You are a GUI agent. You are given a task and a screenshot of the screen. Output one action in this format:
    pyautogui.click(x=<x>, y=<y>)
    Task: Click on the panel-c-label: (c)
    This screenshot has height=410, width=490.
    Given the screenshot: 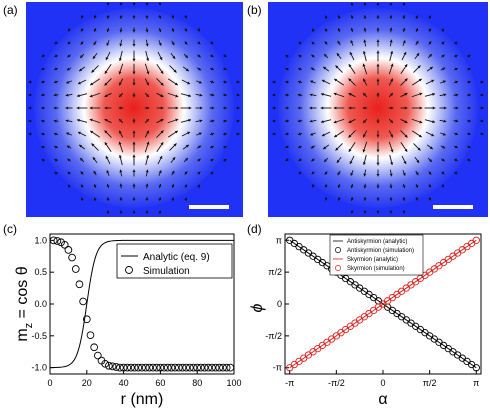 What is the action you would take?
    pyautogui.click(x=10, y=229)
    